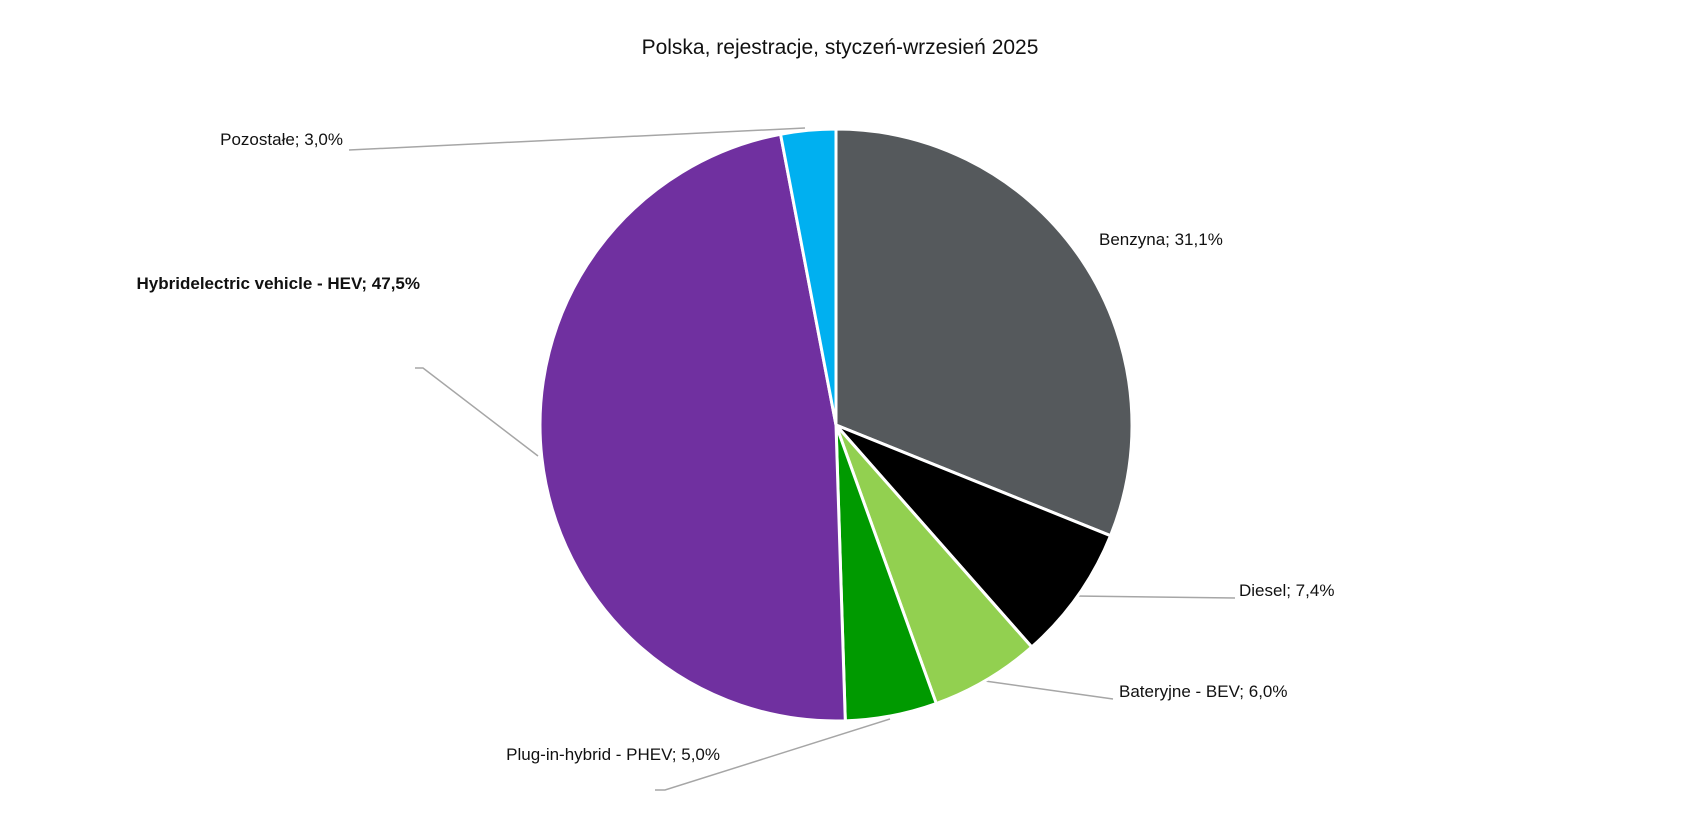  Describe the element at coordinates (1286, 590) in the screenshot. I see `slice-label: Diesel; 7,4%` at that location.